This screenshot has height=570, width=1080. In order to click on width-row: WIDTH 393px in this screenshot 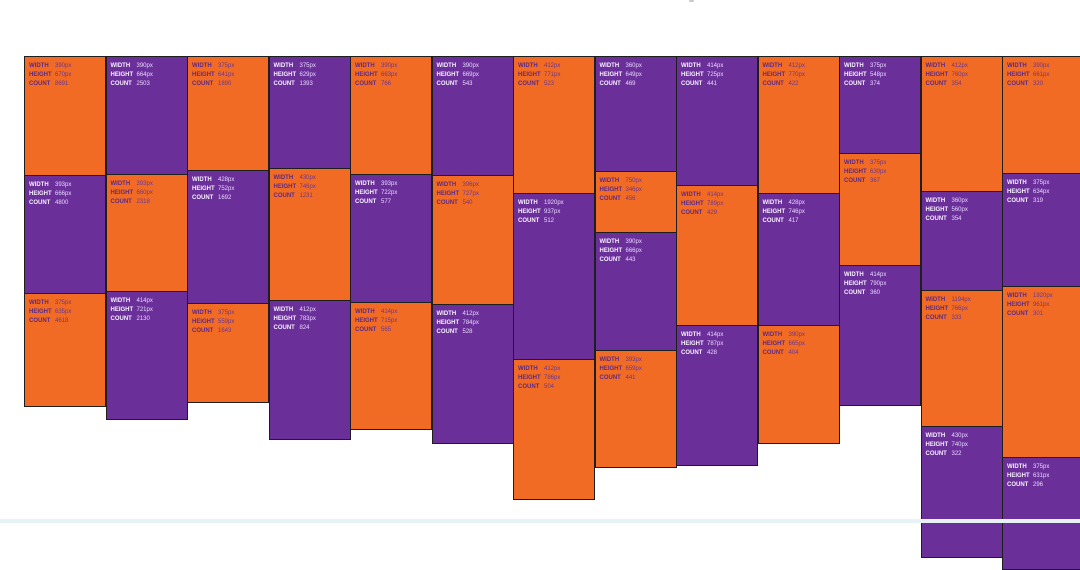, I will do `click(132, 184)`.